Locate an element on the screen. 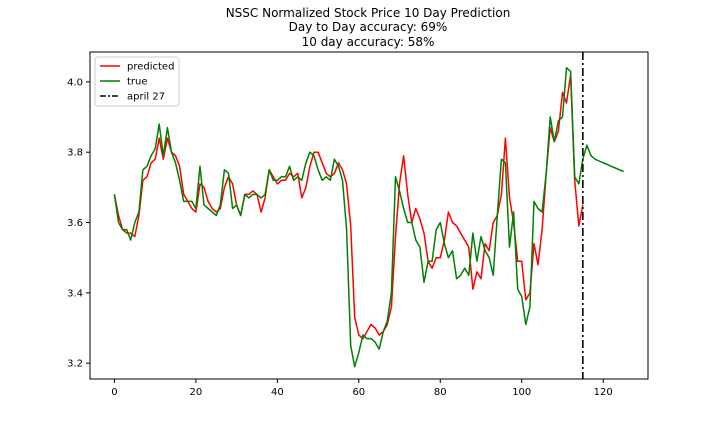  x-tick-label: 40 is located at coordinates (277, 392).